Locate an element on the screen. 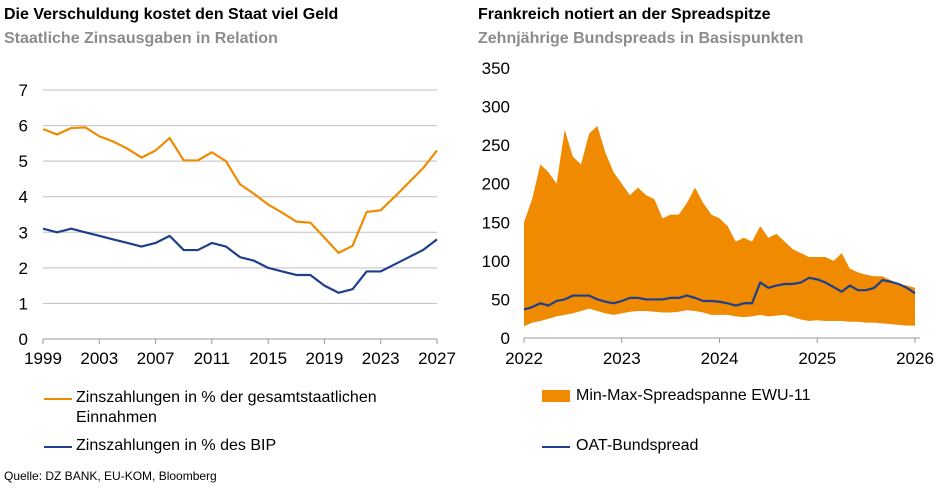 The image size is (941, 493). left-x-tick-label: 2011 is located at coordinates (212, 358).